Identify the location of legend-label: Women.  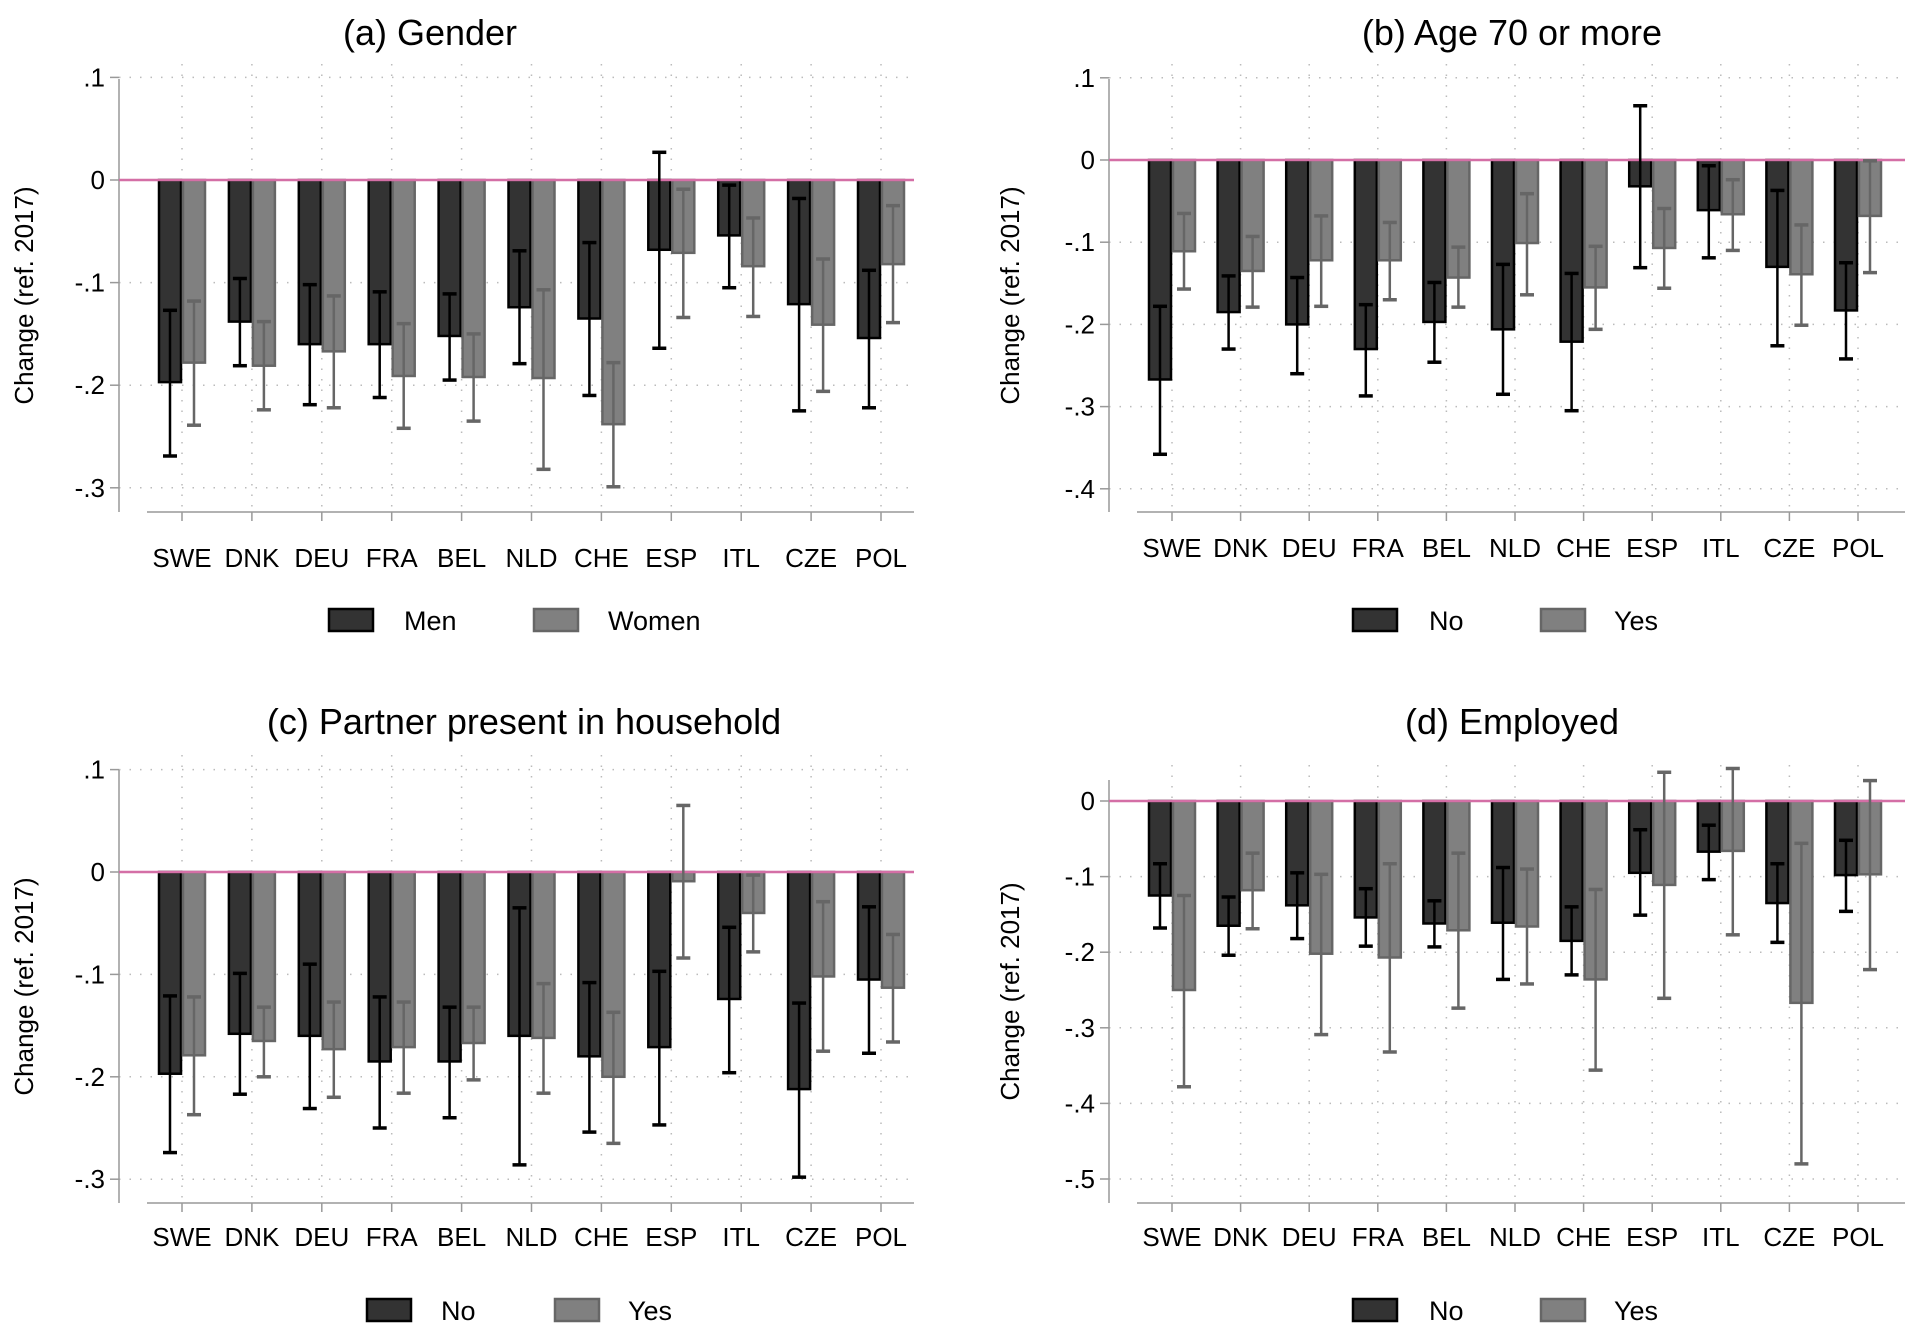
(654, 621).